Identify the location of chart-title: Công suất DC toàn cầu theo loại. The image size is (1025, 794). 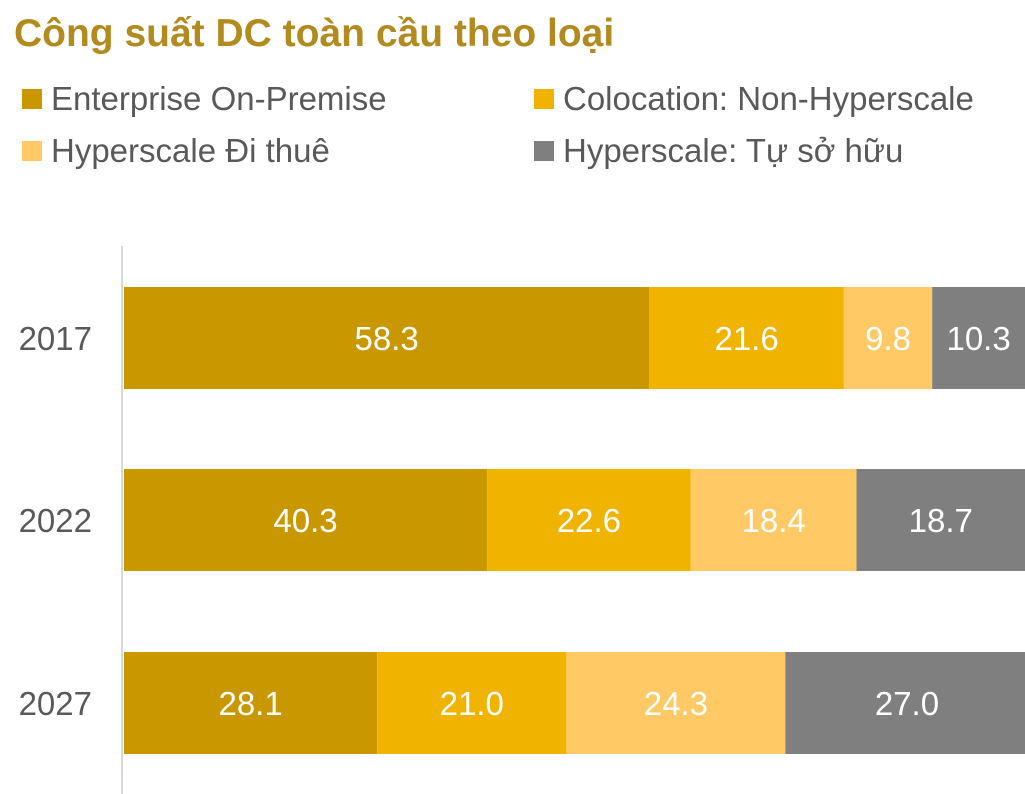
(314, 33).